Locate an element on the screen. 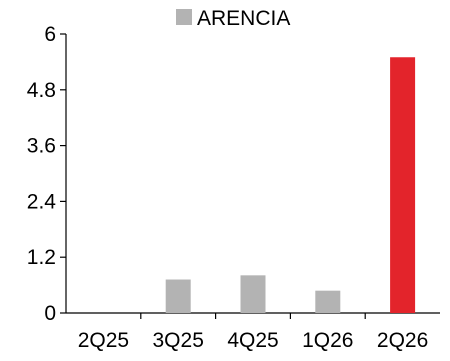  legend-swatch is located at coordinates (184, 17).